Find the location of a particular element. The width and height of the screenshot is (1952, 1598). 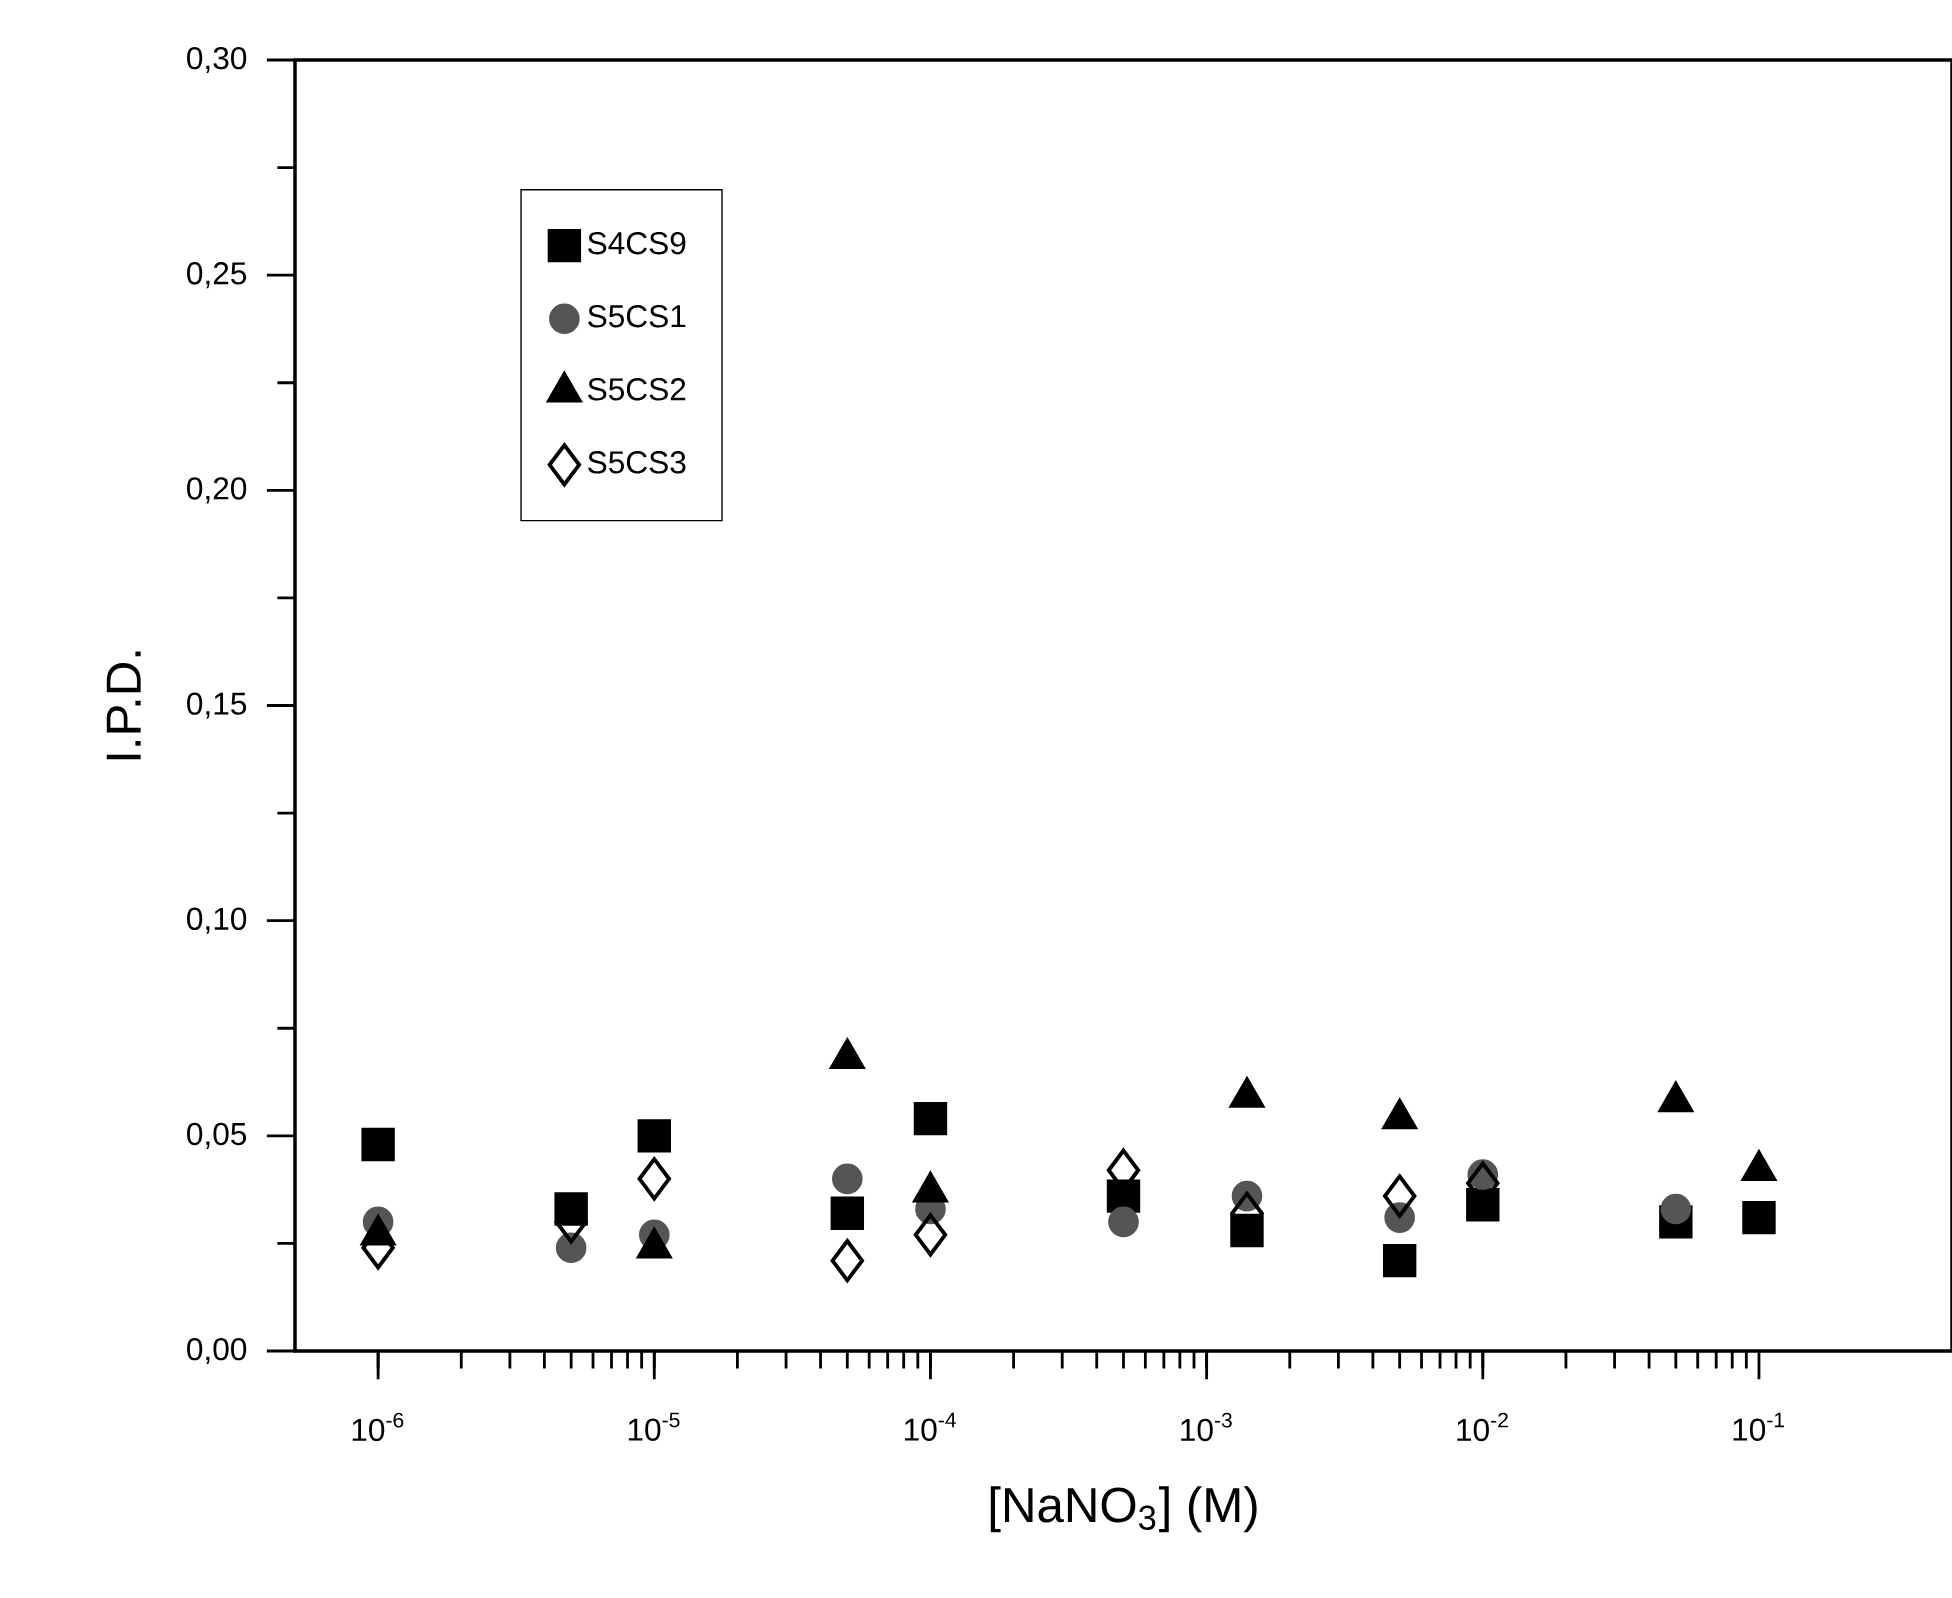

y-tick-label: 0,05 is located at coordinates (217, 1135).